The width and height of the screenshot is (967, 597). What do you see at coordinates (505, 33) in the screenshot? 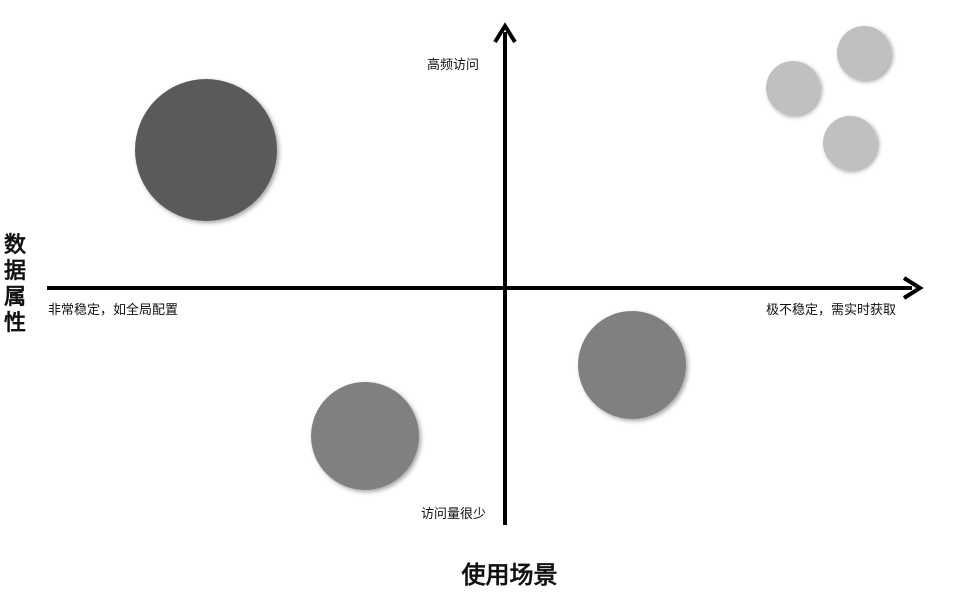
I see `y-axis-arrowhead` at bounding box center [505, 33].